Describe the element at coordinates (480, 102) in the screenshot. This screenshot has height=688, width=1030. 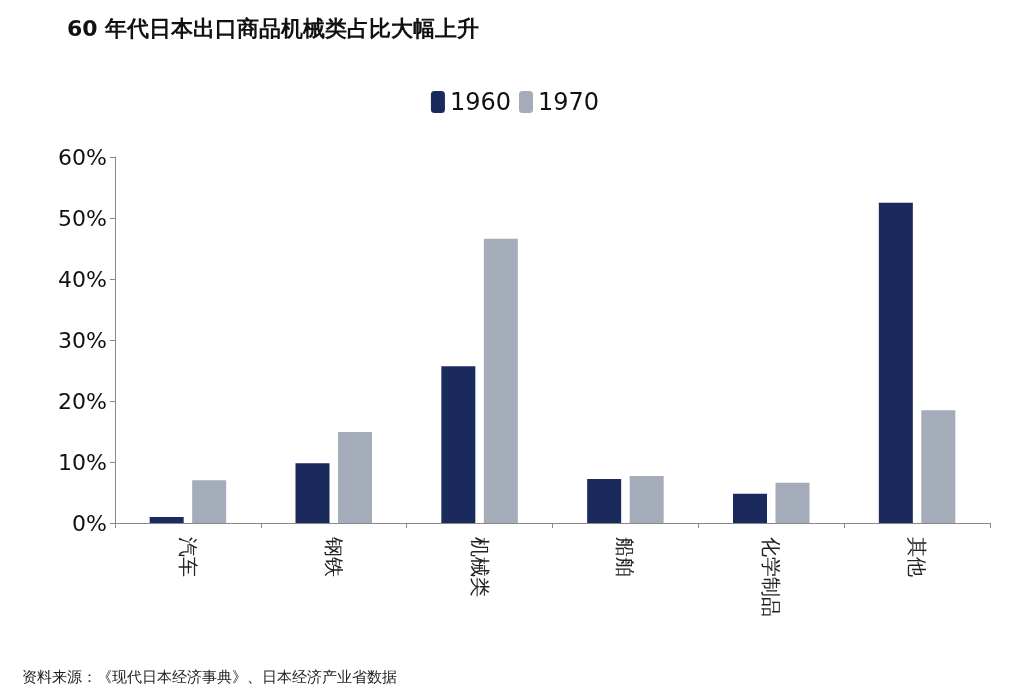
I see `legend-label: 1960` at that location.